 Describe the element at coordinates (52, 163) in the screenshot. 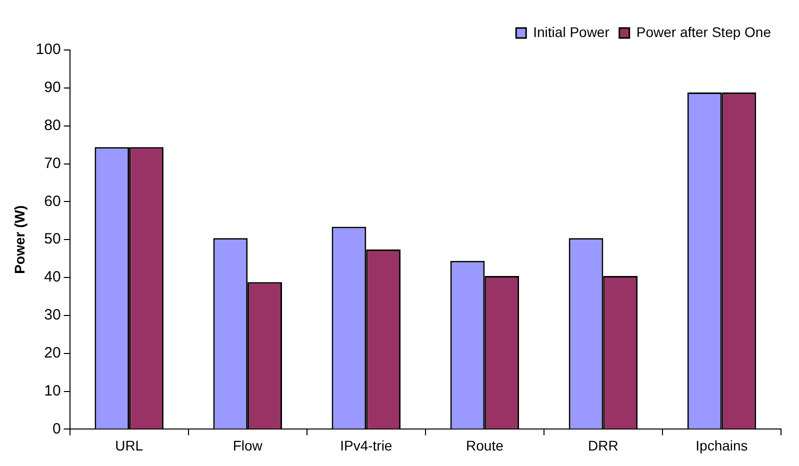

I see `y-tick-label: 70` at that location.